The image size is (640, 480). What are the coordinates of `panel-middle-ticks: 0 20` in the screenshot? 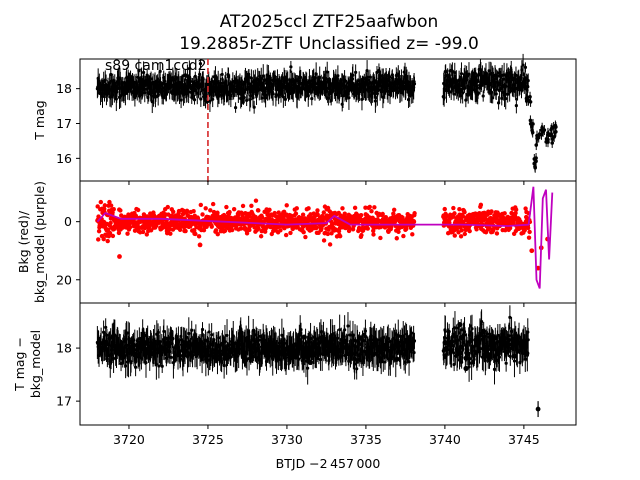 It's located at (290, 260).